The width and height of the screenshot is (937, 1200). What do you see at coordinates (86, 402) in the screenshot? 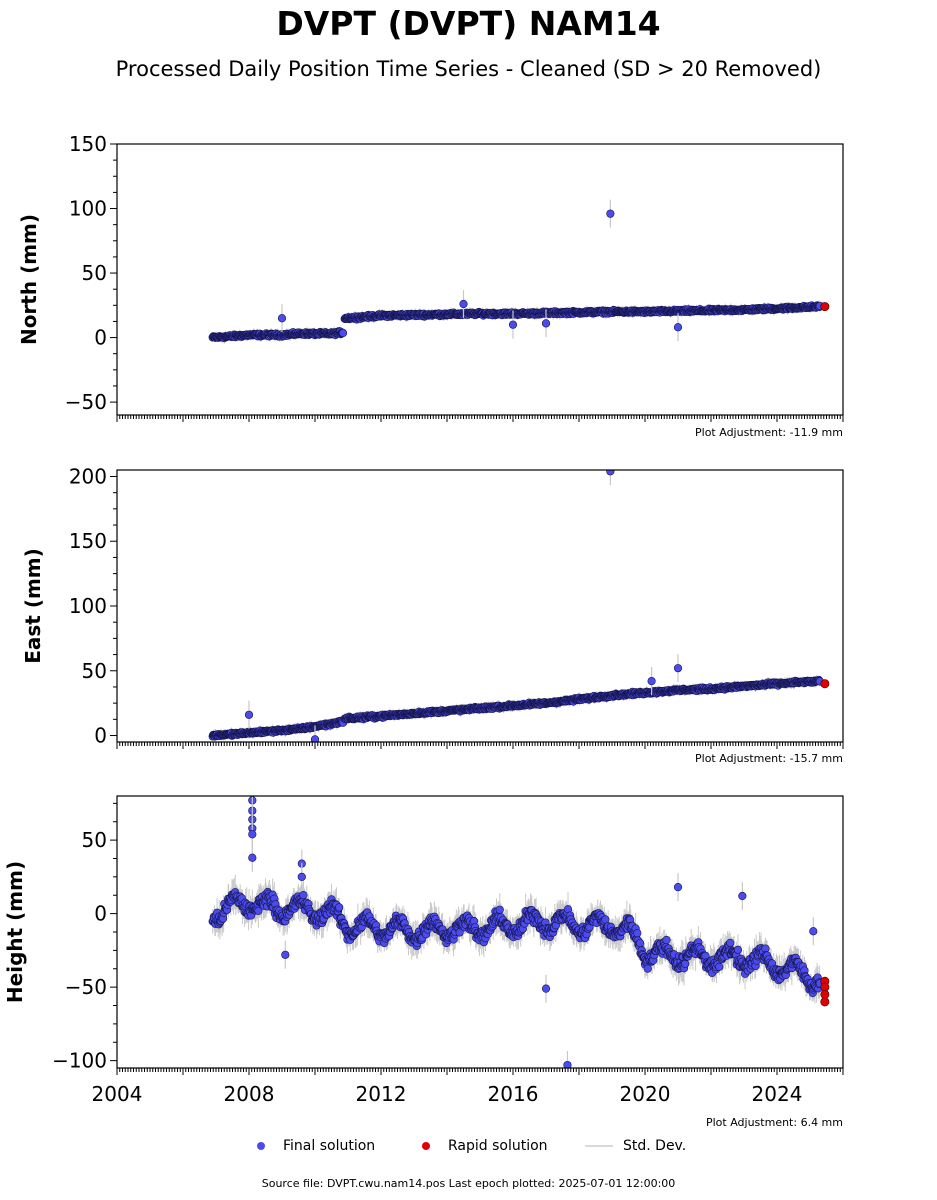
I see `y-tick-label: −50` at bounding box center [86, 402].